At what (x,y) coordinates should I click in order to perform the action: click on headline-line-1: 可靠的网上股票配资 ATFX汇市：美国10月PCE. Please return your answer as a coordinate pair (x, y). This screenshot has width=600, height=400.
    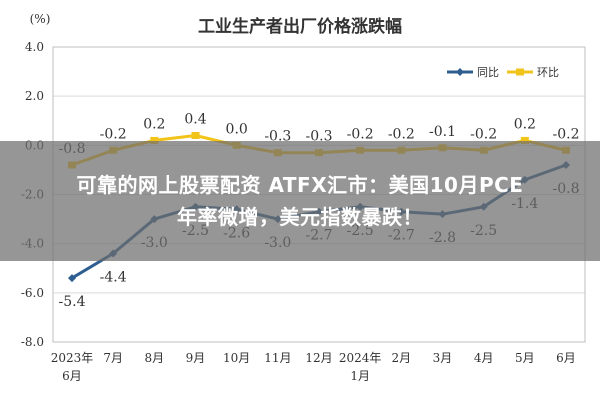
    Looking at the image, I should click on (300, 185).